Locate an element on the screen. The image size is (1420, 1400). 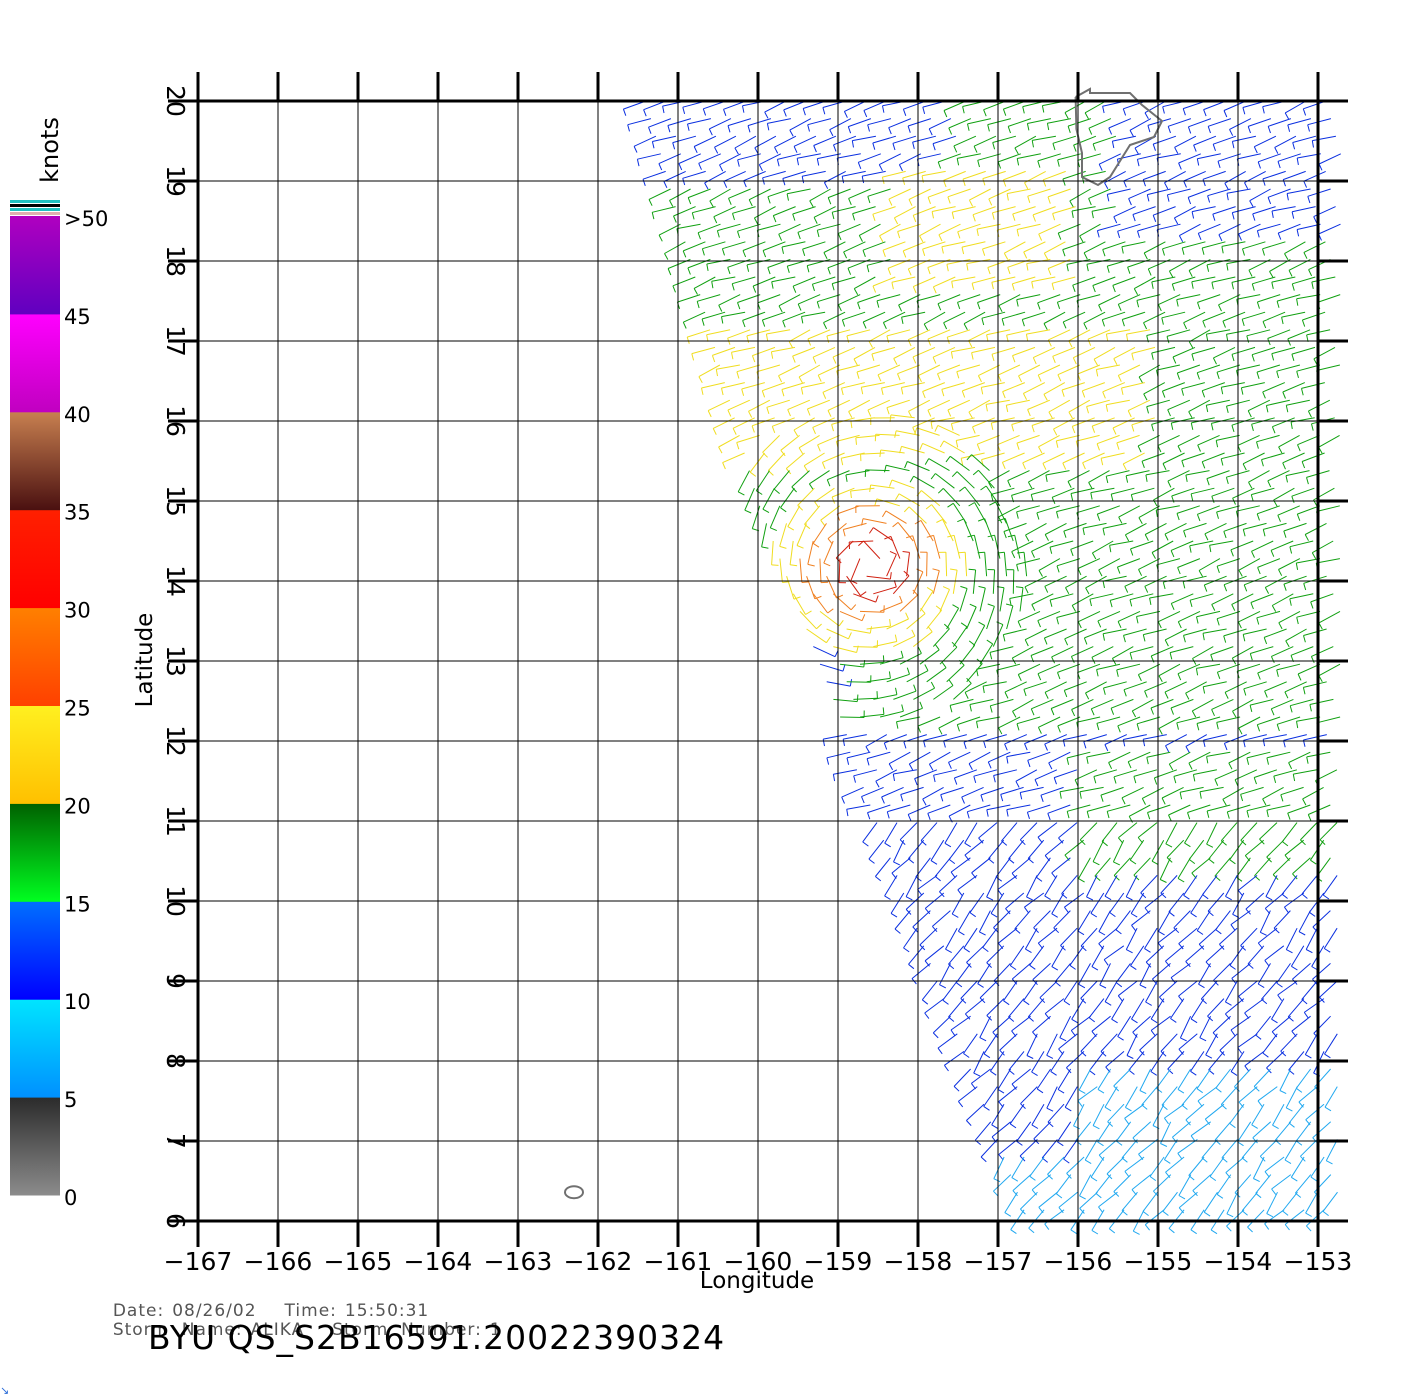
x-tick-label: −160 is located at coordinates (758, 1261).